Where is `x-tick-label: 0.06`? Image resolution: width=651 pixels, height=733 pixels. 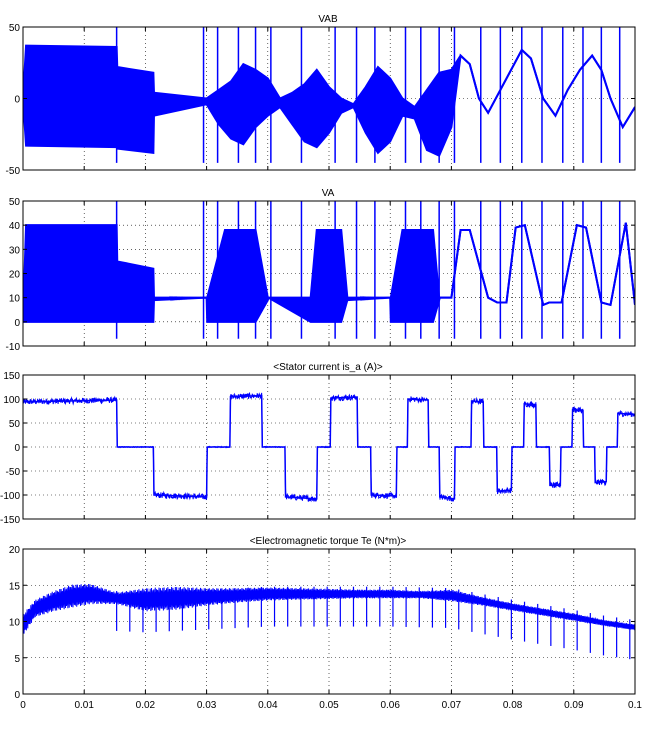
x-tick-label: 0.06 is located at coordinates (390, 705).